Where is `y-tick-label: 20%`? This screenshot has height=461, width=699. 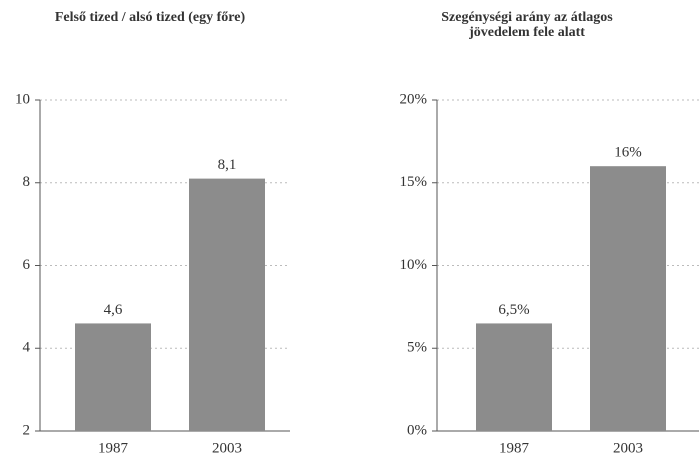 y-tick-label: 20% is located at coordinates (414, 99).